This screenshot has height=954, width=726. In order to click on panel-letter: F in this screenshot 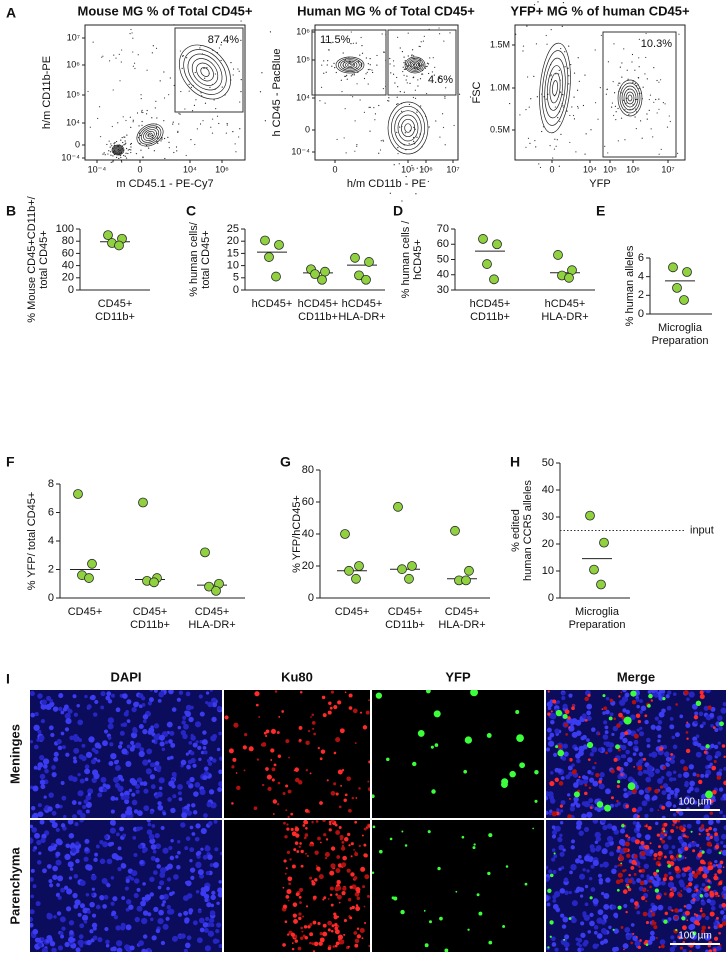, I will do `click(10, 462)`.